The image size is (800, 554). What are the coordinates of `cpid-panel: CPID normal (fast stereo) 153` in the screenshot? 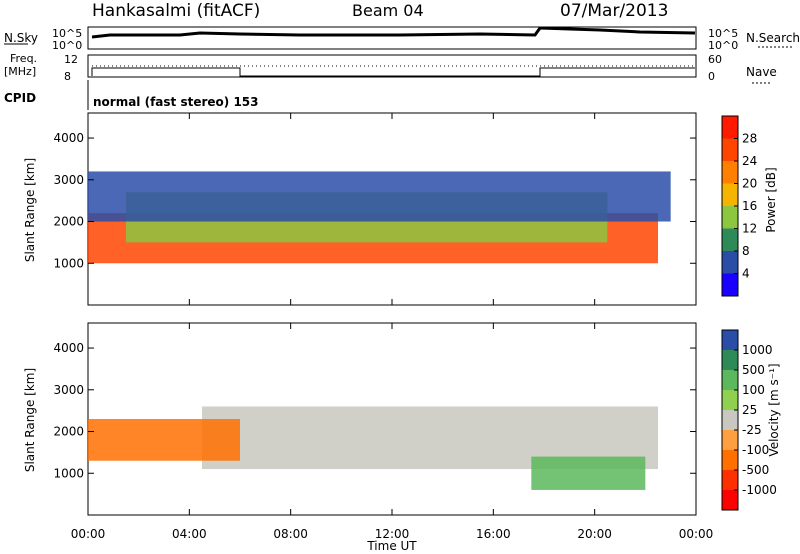 It's located at (131, 95).